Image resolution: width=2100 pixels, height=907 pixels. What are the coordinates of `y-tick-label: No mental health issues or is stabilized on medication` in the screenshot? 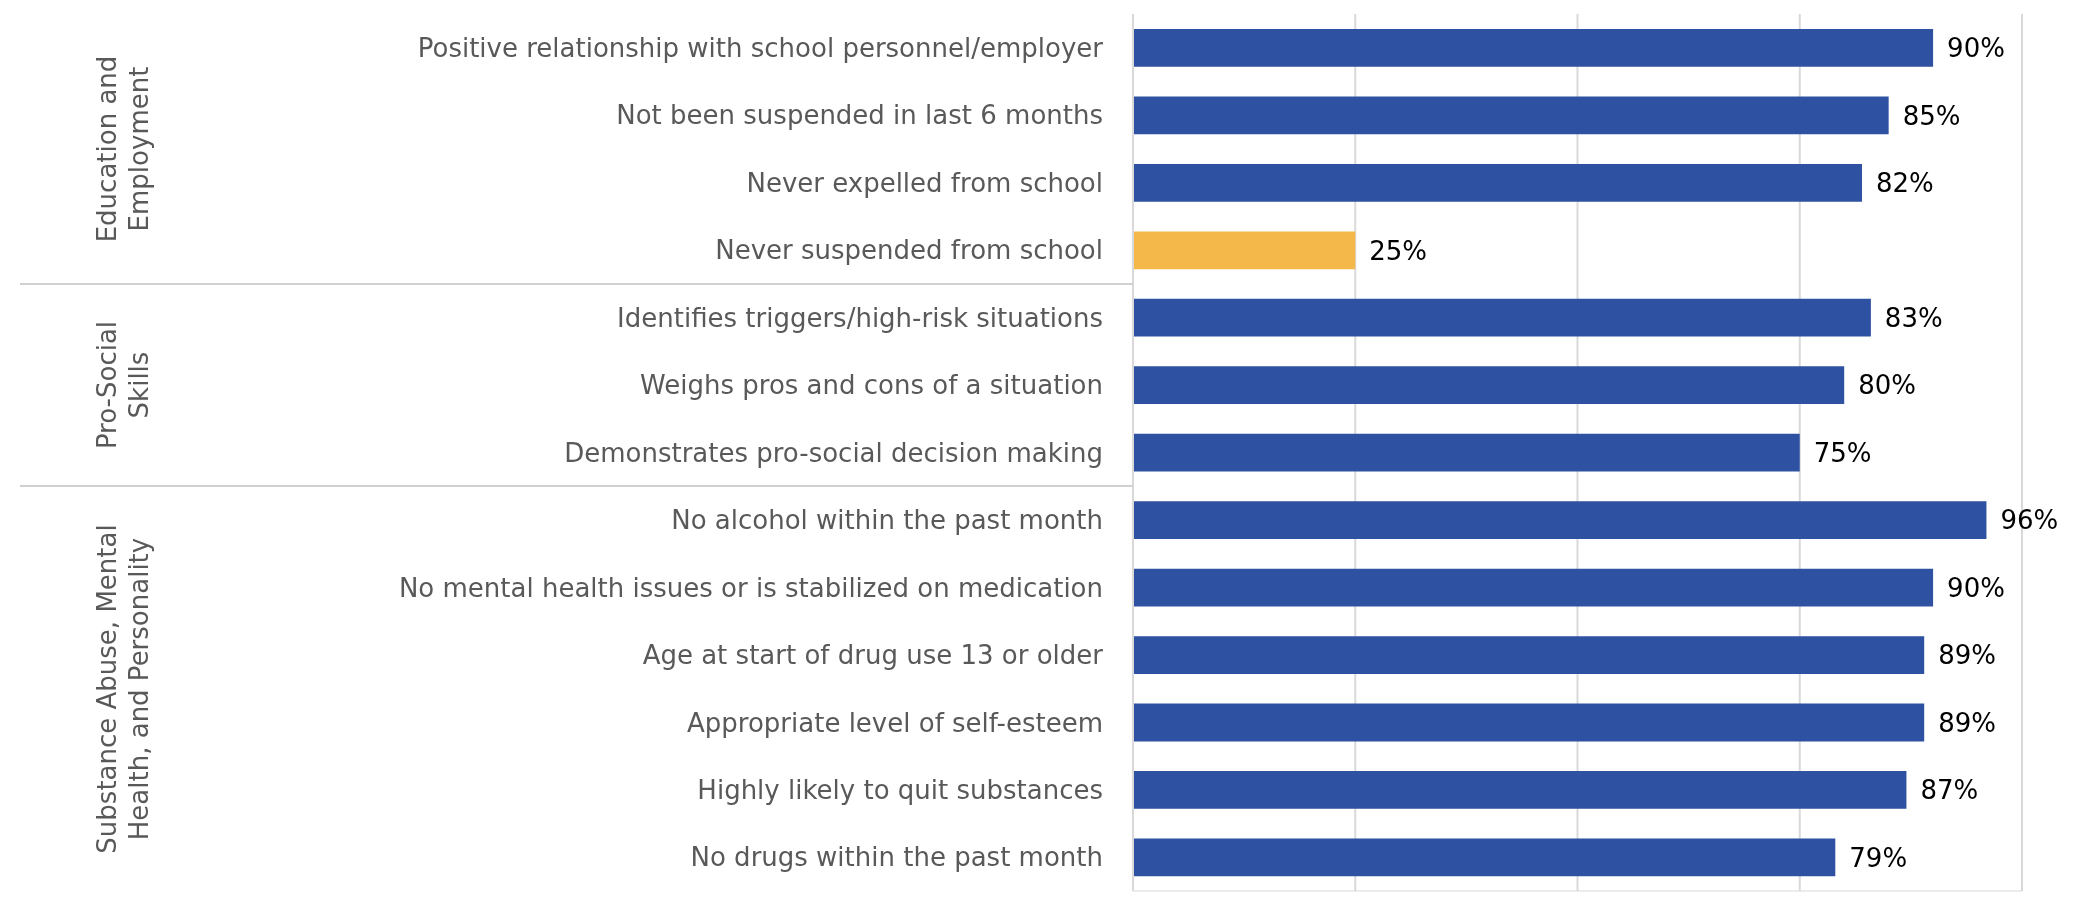 It's located at (750, 587).